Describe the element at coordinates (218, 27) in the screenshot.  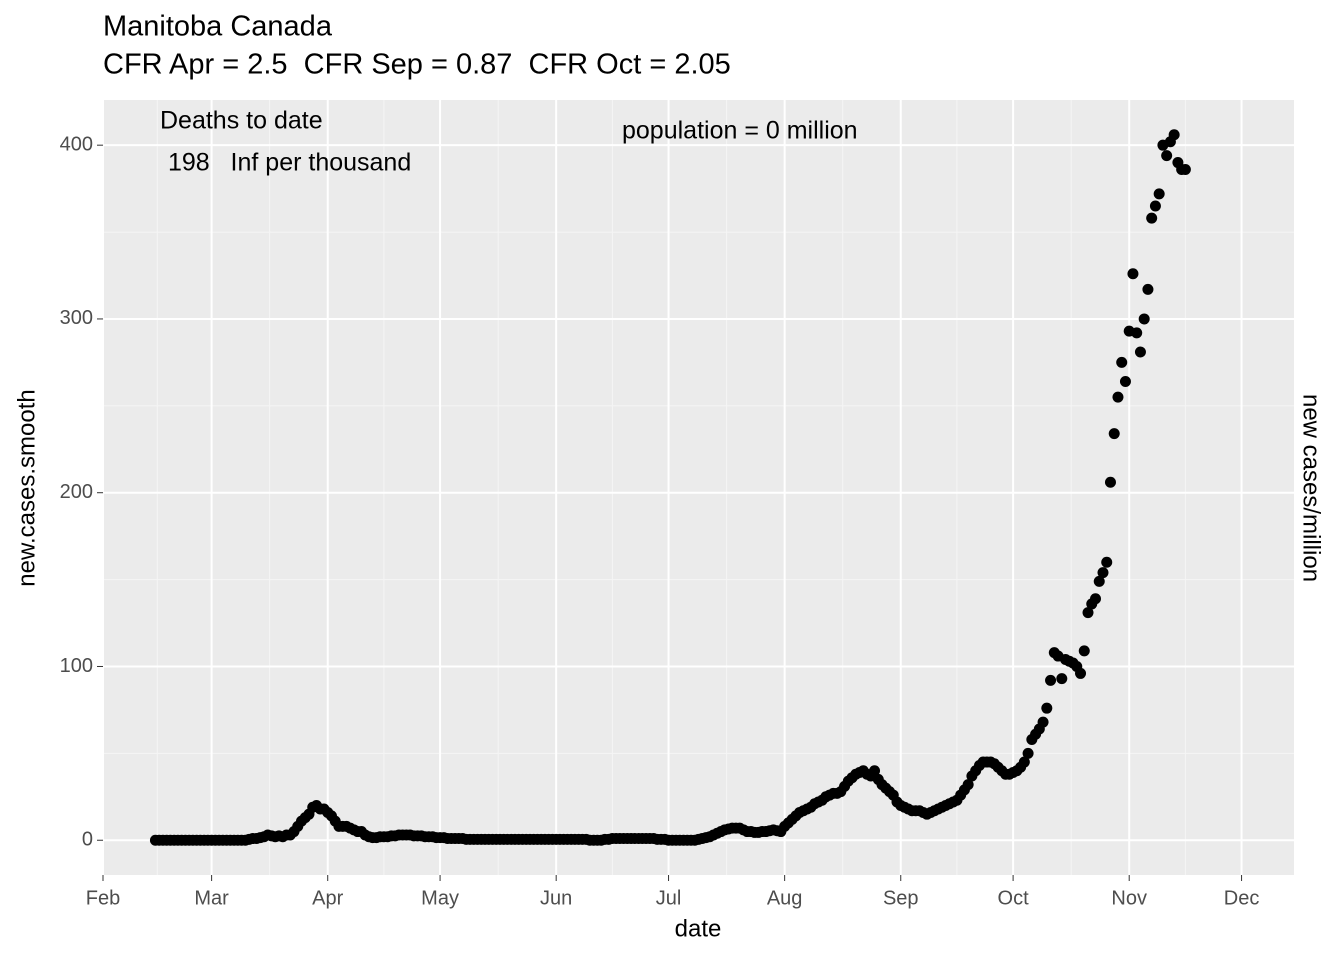
I see `chart-title: Manitoba Canada` at that location.